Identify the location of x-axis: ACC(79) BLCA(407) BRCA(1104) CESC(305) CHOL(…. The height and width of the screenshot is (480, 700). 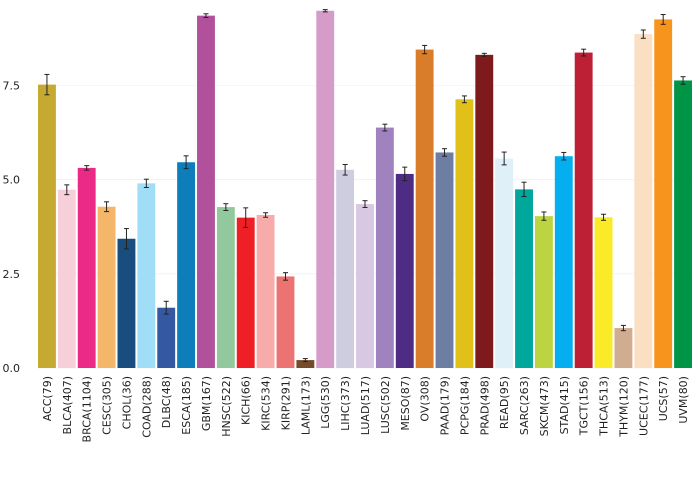
(365, 409).